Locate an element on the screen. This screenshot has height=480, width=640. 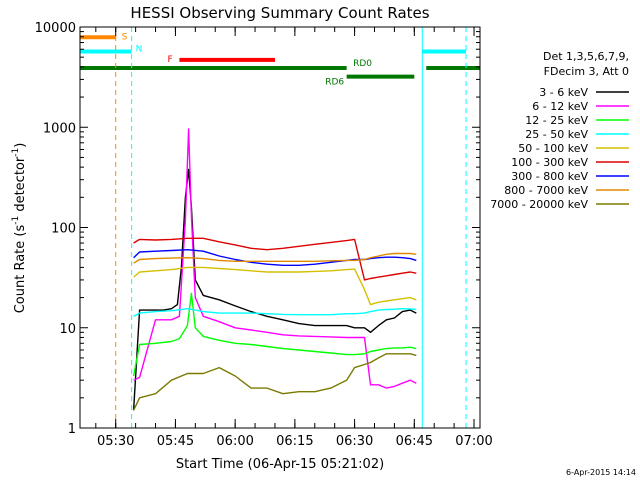
legend-label: 3 - 6 keV is located at coordinates (563, 92).